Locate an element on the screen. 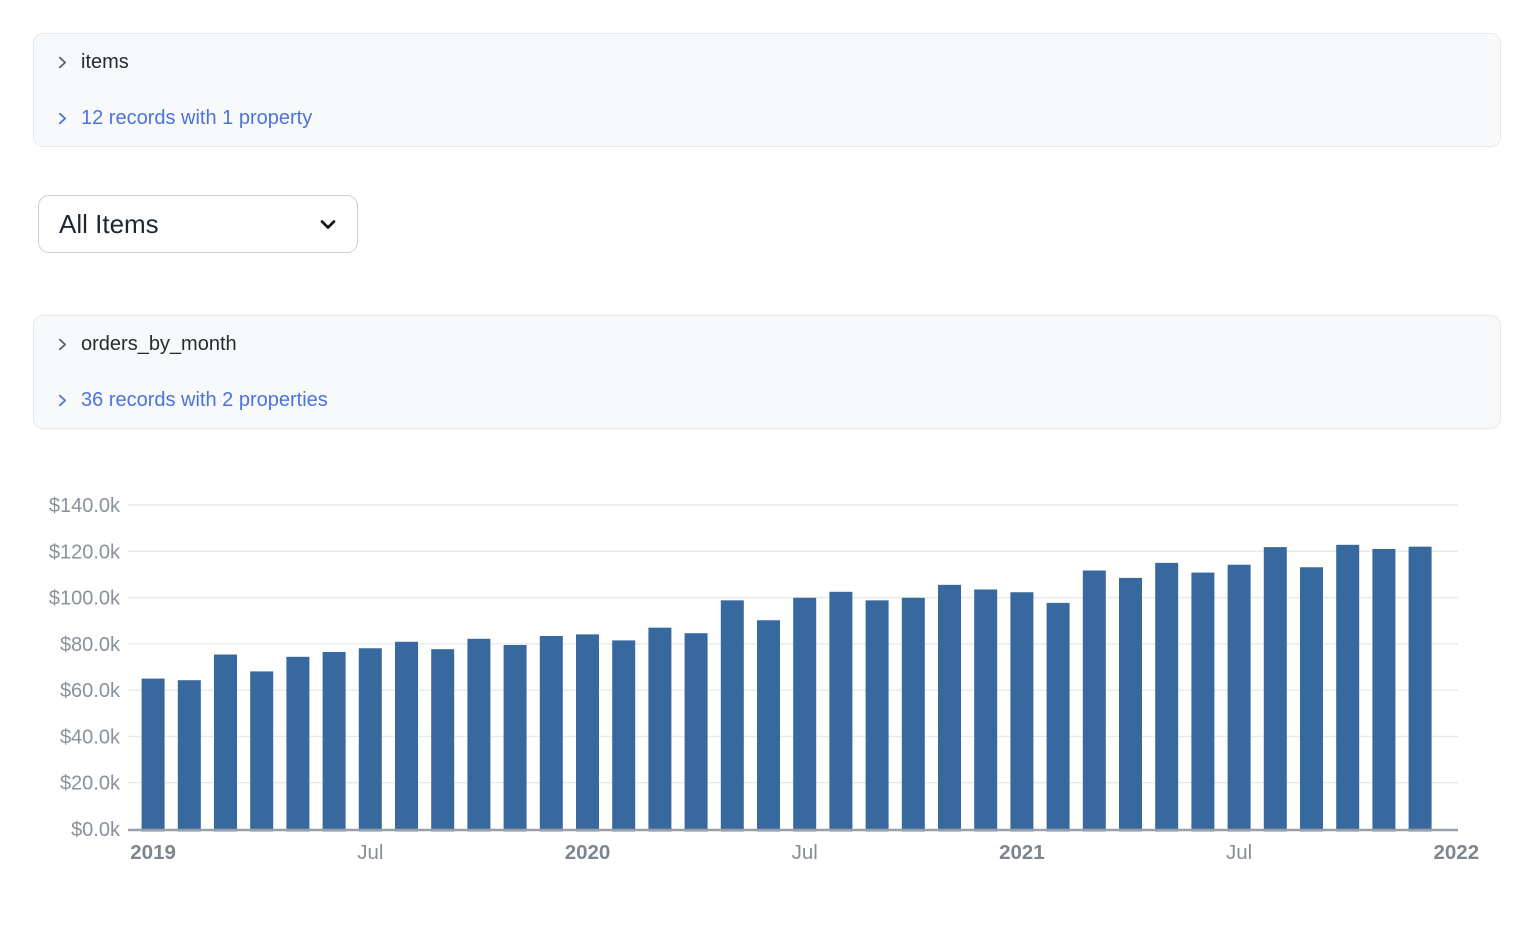 This screenshot has width=1534, height=929. y-tick-label: $120.0k is located at coordinates (85, 552).